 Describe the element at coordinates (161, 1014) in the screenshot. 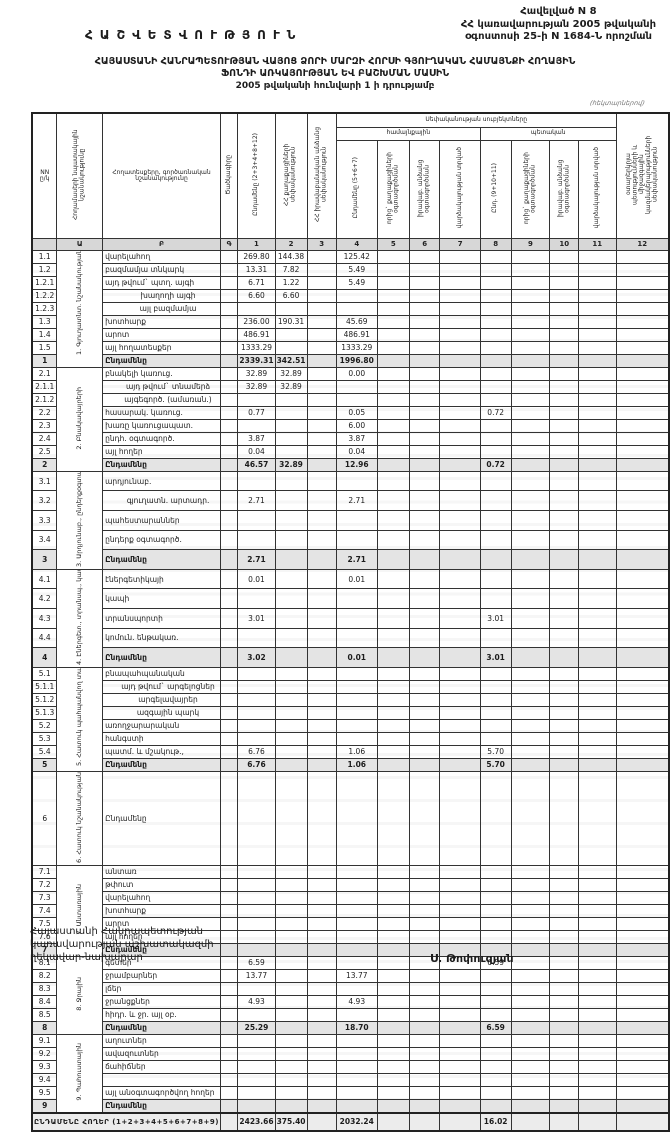

I see `row-label: հիդր. և ջր. այլ օբ.` at that location.